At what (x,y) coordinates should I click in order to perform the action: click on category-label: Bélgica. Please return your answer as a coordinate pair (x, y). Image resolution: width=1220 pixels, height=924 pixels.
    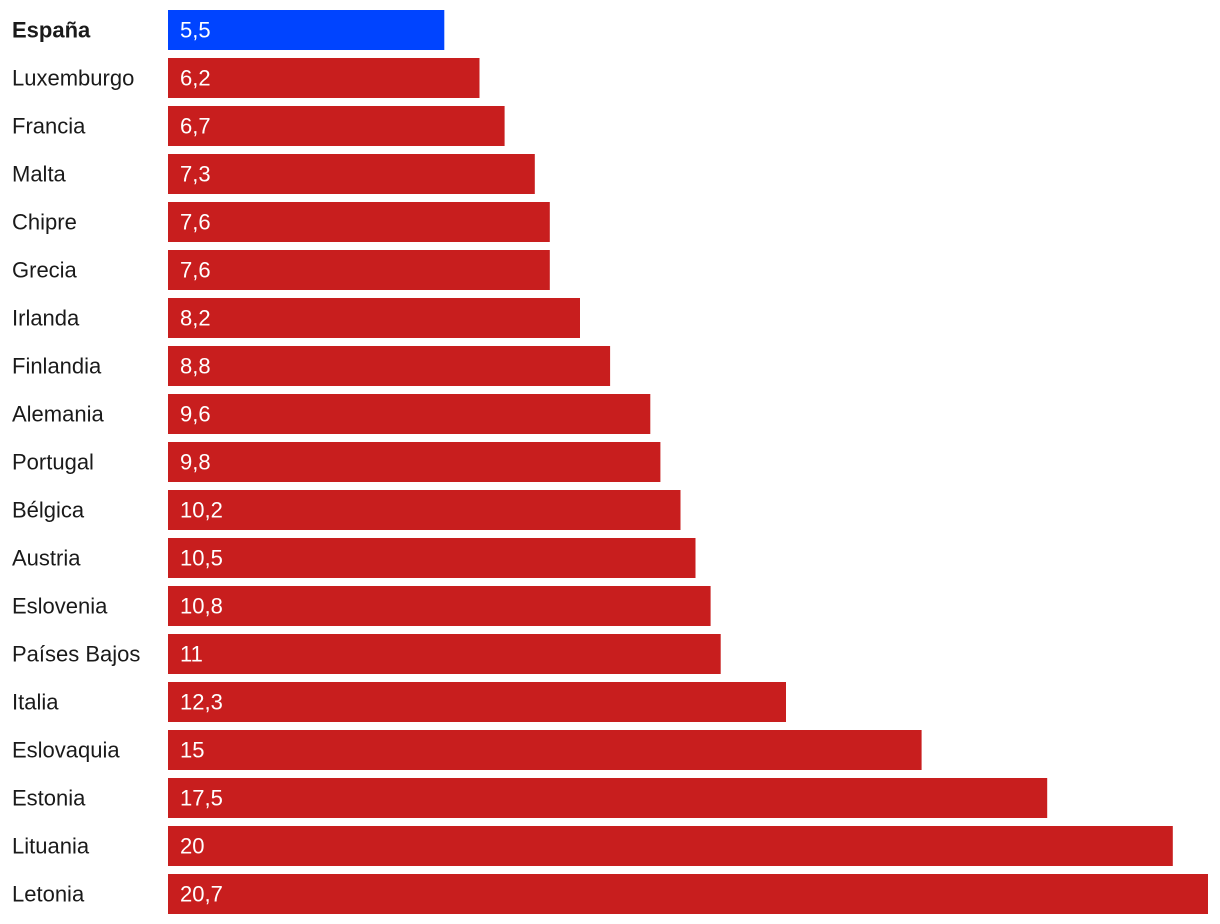
    Looking at the image, I should click on (48, 510).